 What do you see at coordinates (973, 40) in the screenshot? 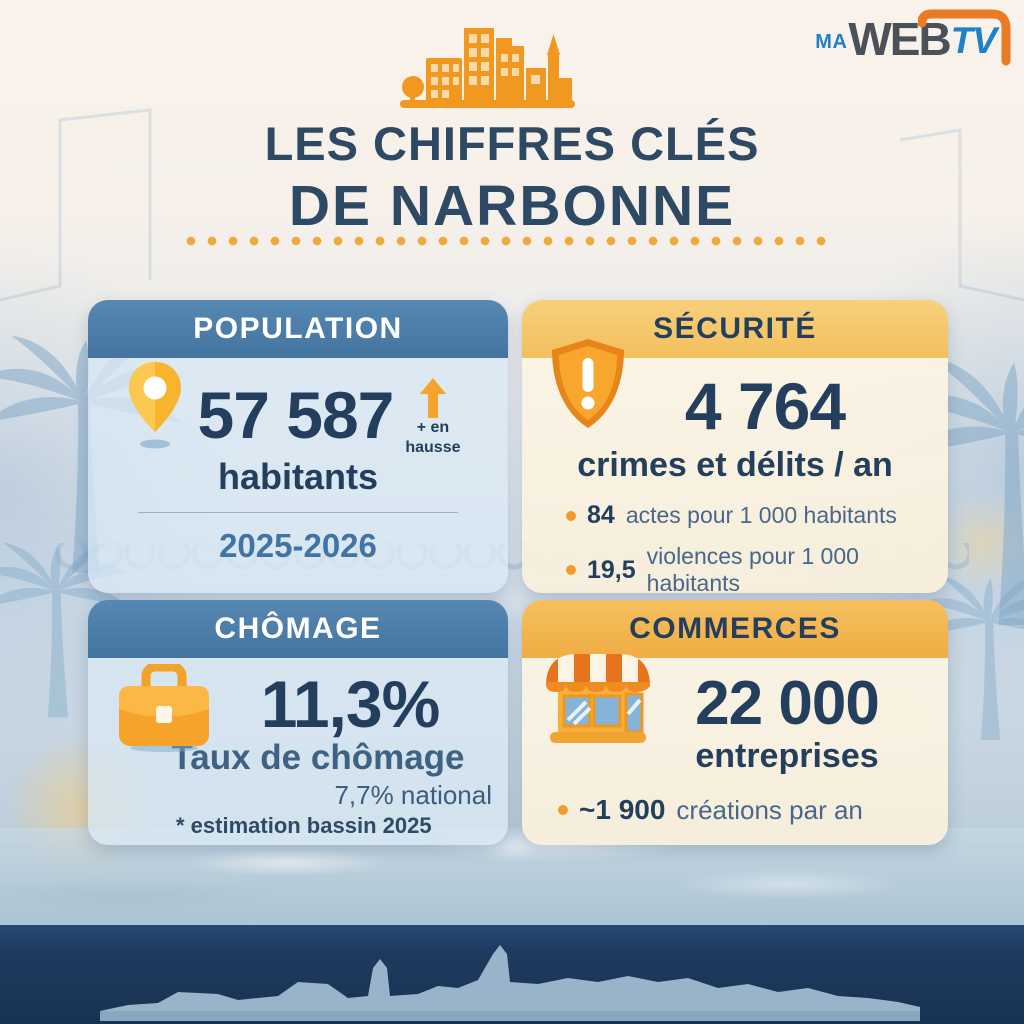
I see `logo-tv: TV` at bounding box center [973, 40].